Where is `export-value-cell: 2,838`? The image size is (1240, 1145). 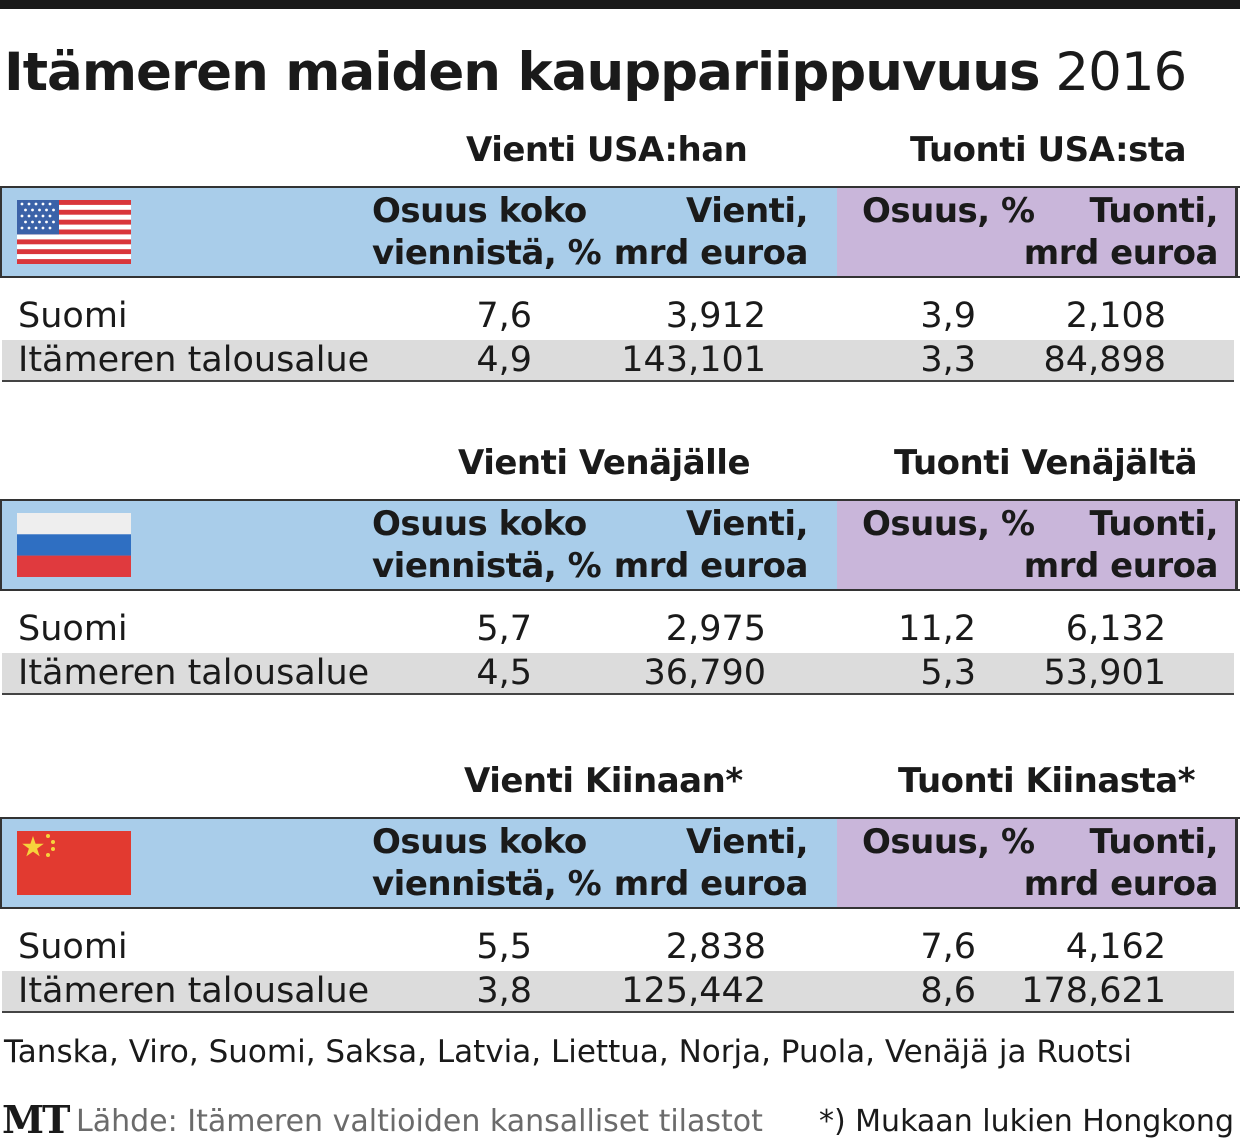 export-value-cell: 2,838 is located at coordinates (715, 947).